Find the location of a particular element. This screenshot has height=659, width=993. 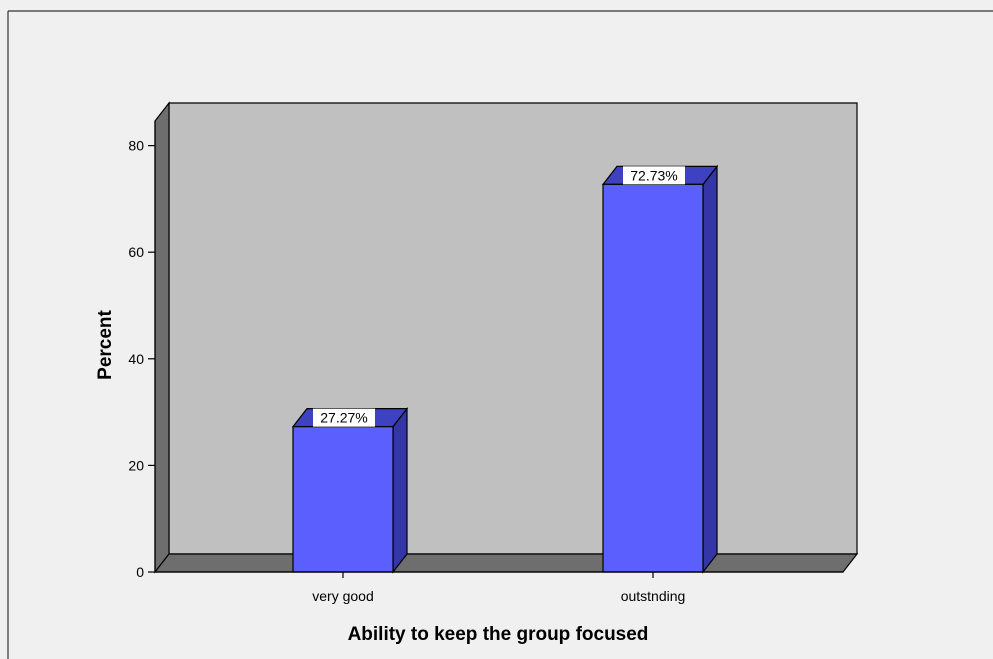

bar: 27.27% is located at coordinates (350, 490).